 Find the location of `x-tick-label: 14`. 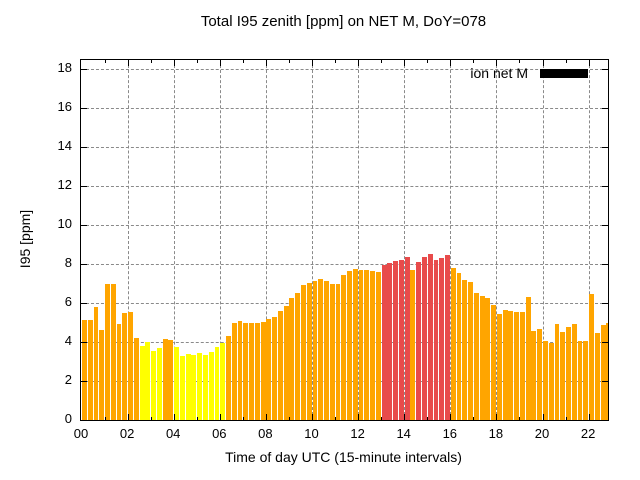

x-tick-label: 14 is located at coordinates (403, 433).